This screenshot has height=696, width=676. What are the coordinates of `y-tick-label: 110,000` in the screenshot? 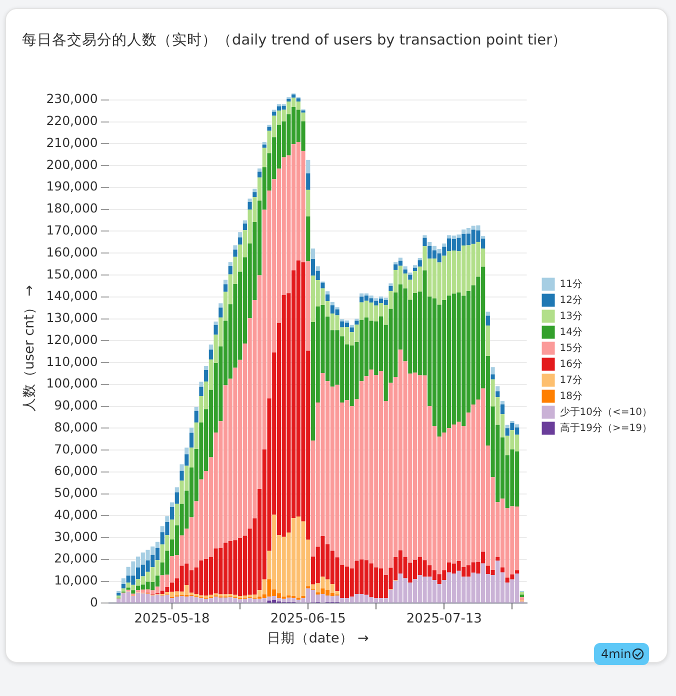 It's located at (72, 361).